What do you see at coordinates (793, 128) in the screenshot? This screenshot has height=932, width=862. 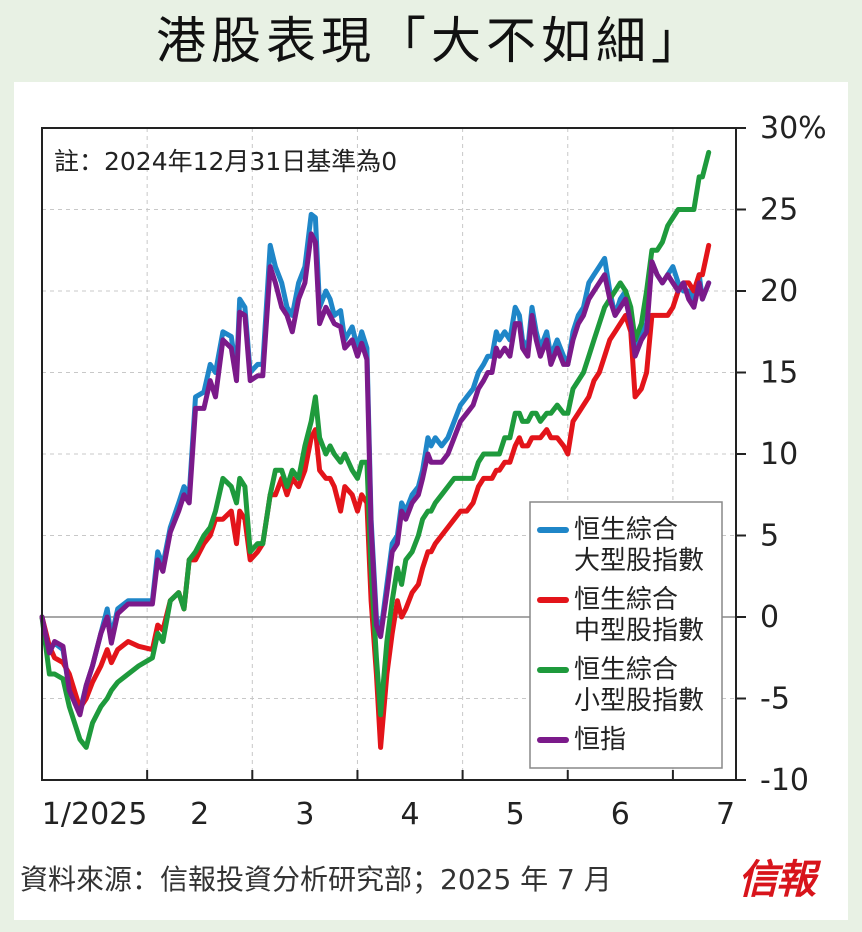 I see `y-tick-label: 30%` at bounding box center [793, 128].